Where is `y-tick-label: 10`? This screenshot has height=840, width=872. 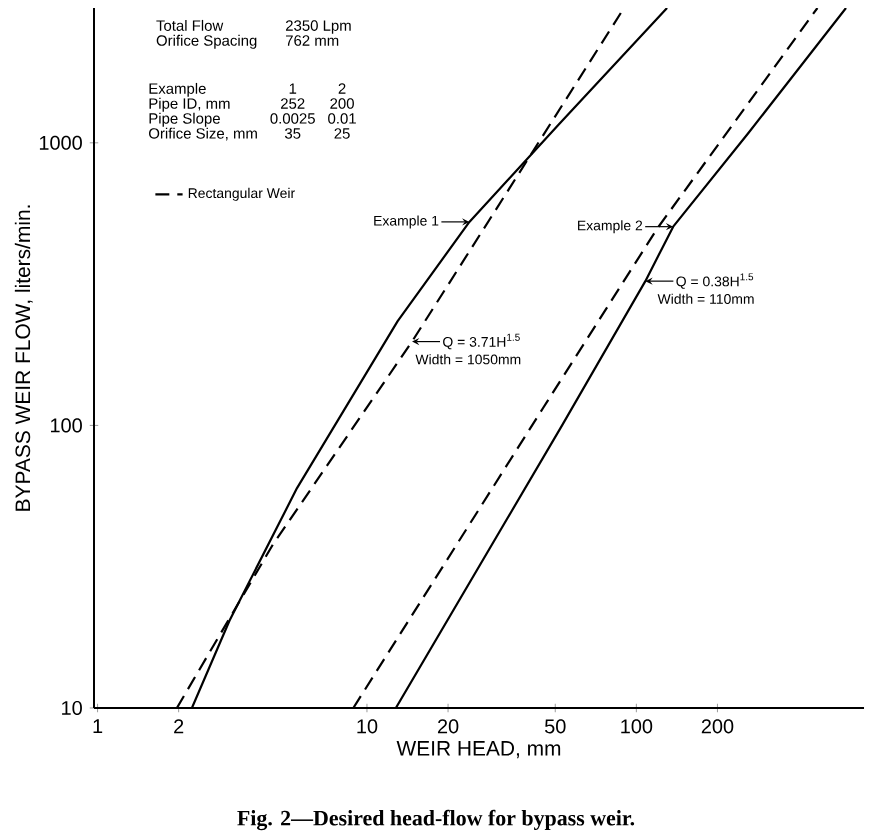 y-tick-label: 10 is located at coordinates (72, 708).